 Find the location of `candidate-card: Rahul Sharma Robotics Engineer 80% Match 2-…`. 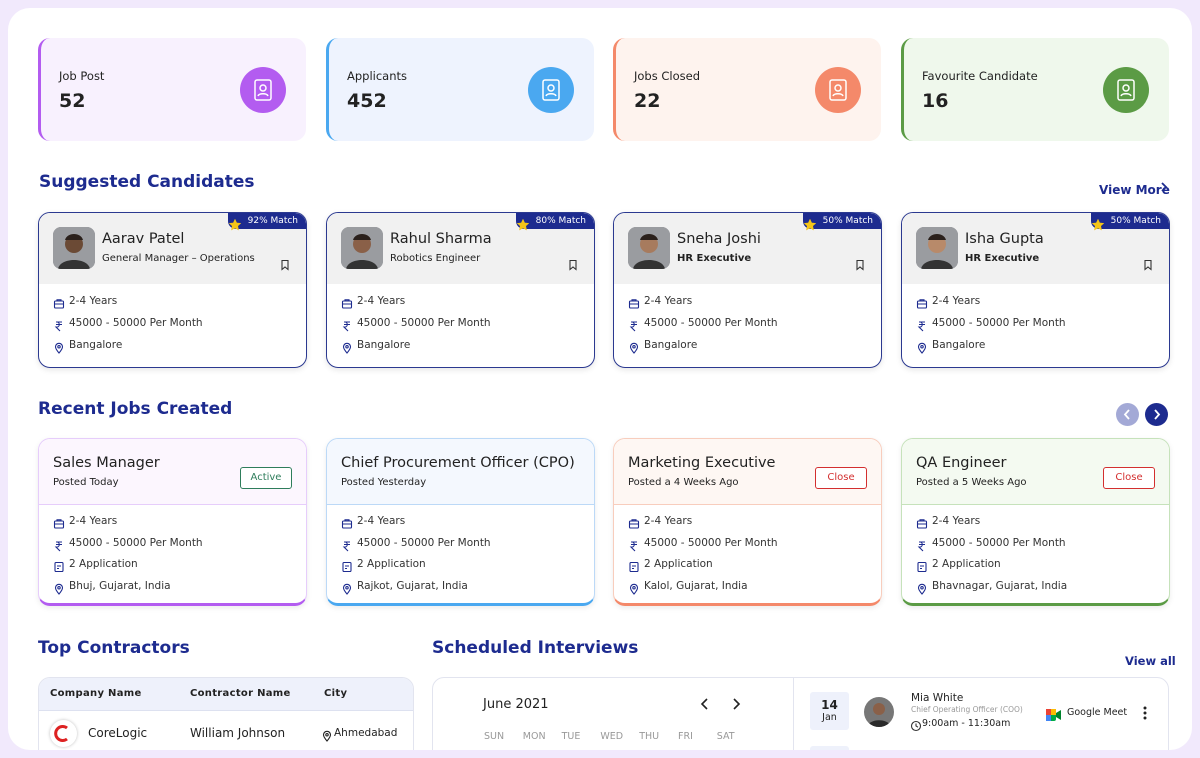

candidate-card: Rahul Sharma Robotics Engineer 80% Match 2-… is located at coordinates (460, 290).